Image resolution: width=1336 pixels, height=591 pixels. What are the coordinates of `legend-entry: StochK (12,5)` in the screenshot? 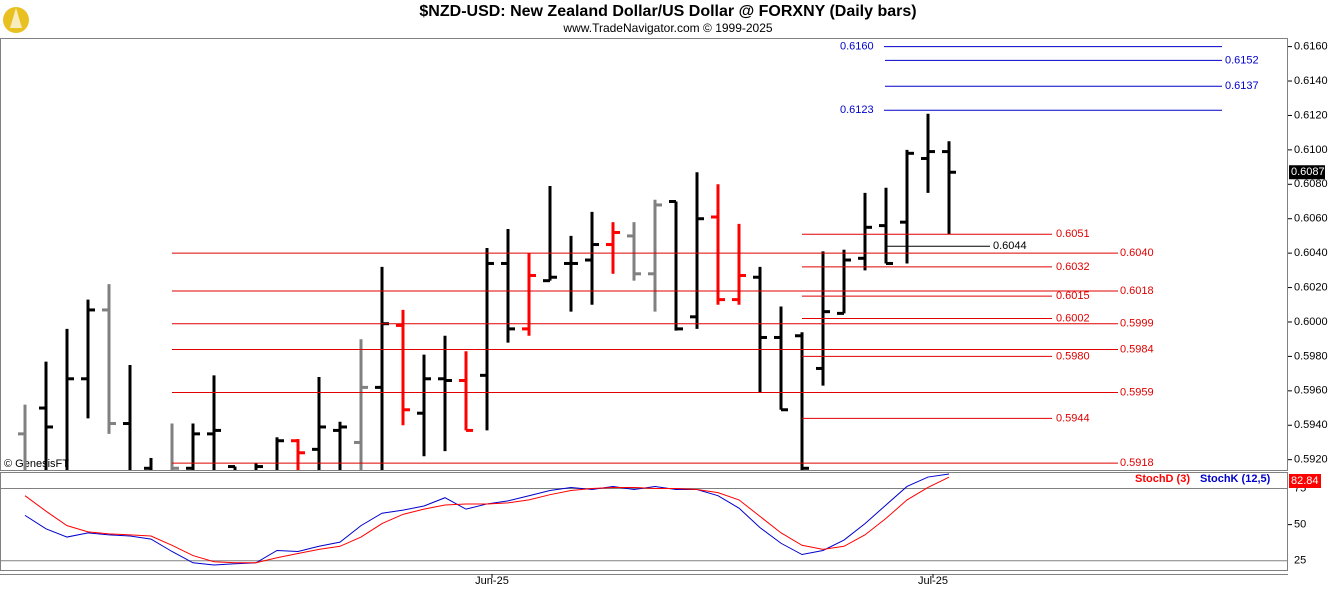 It's located at (1235, 479).